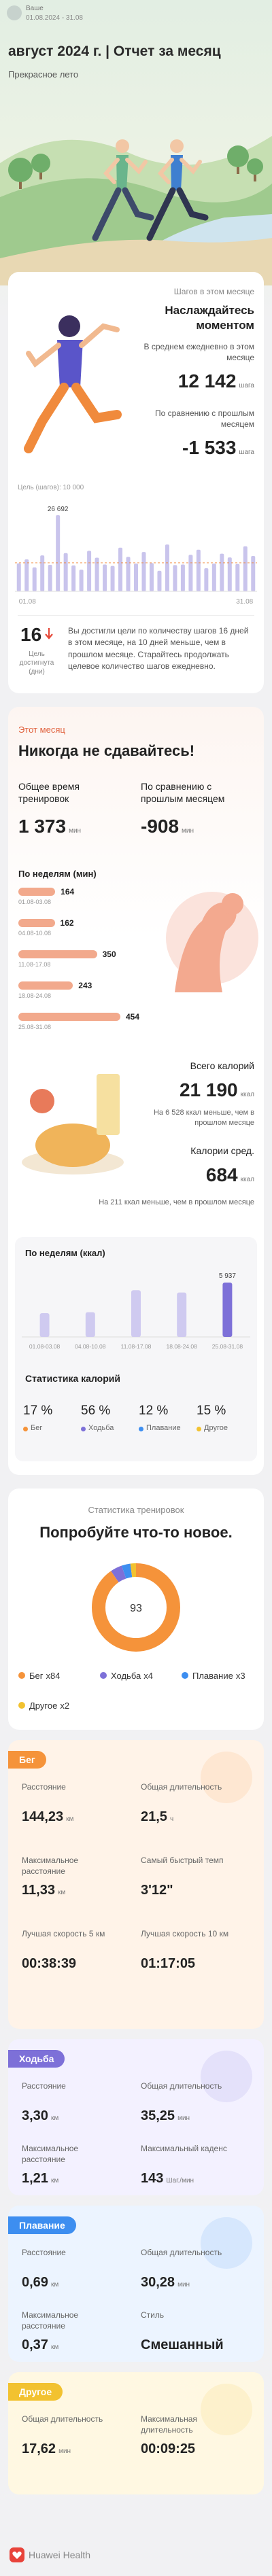 The height and width of the screenshot is (2576, 272). Describe the element at coordinates (123, 172) in the screenshot. I see `runner-body` at that location.